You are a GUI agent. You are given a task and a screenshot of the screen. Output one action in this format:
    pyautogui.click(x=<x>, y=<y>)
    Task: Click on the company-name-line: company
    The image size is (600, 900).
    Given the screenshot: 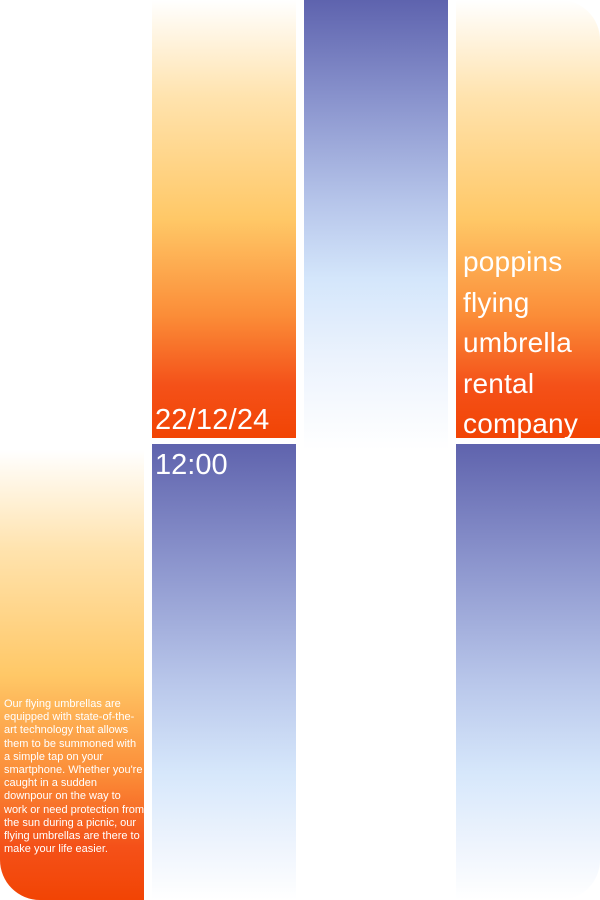 What is the action you would take?
    pyautogui.click(x=521, y=423)
    